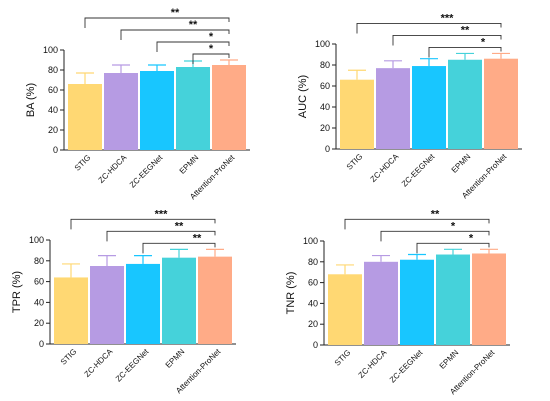  What do you see at coordinates (17, 292) in the screenshot?
I see `y-axis-label: TPR (%)` at bounding box center [17, 292].